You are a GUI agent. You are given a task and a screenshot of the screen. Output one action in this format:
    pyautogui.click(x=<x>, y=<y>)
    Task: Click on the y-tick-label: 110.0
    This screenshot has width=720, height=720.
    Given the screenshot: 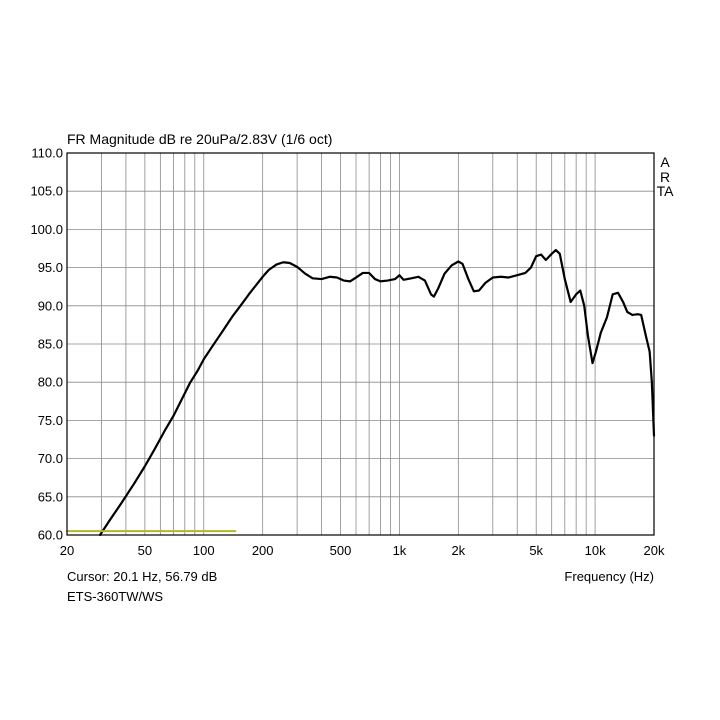 What is the action you would take?
    pyautogui.click(x=47, y=153)
    